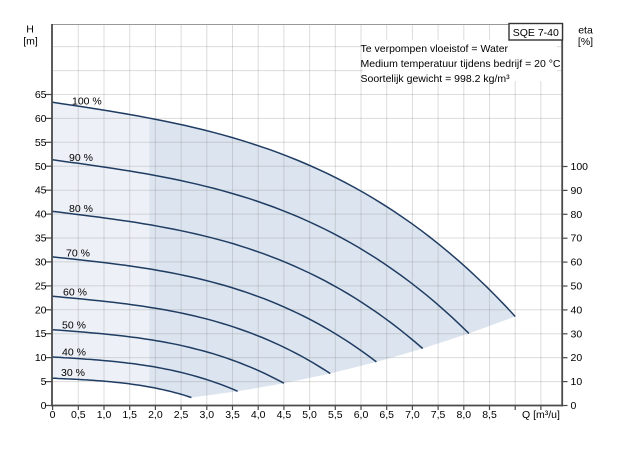  I want to click on svg-text:Soortelijk gewicht = 998.2 kg/: Soortelijk gewicht = 998.2 kg/m³, so click(436, 79).